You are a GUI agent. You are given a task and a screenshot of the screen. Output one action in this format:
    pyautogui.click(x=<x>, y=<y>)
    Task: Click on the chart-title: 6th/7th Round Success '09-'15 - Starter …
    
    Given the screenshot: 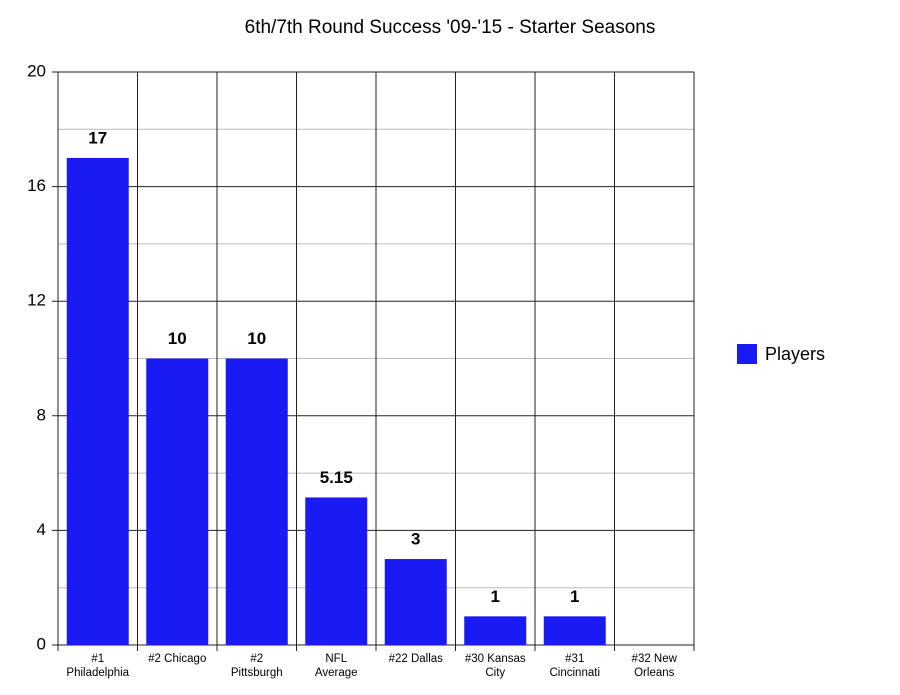 What is the action you would take?
    pyautogui.click(x=450, y=27)
    